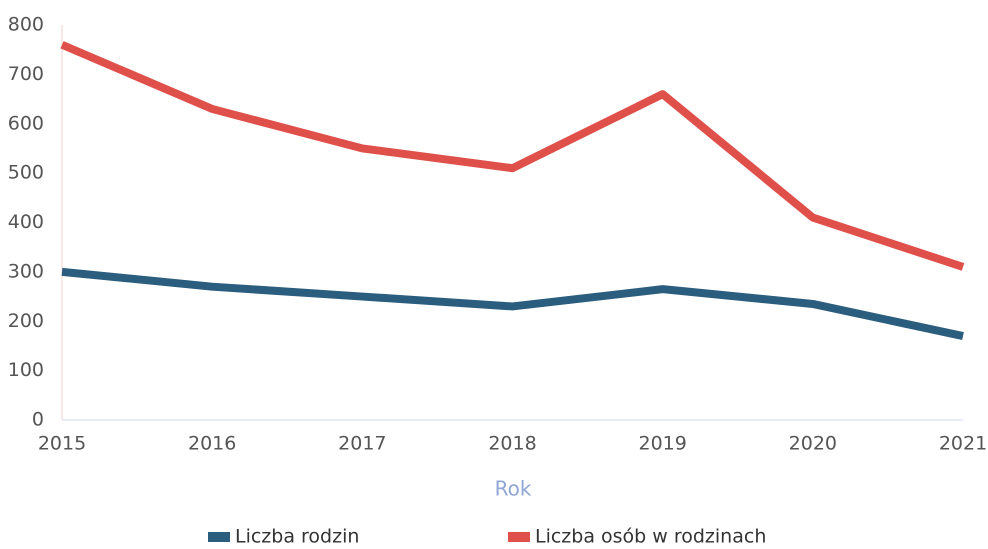  I want to click on x-tick-label: 2020, so click(813, 444).